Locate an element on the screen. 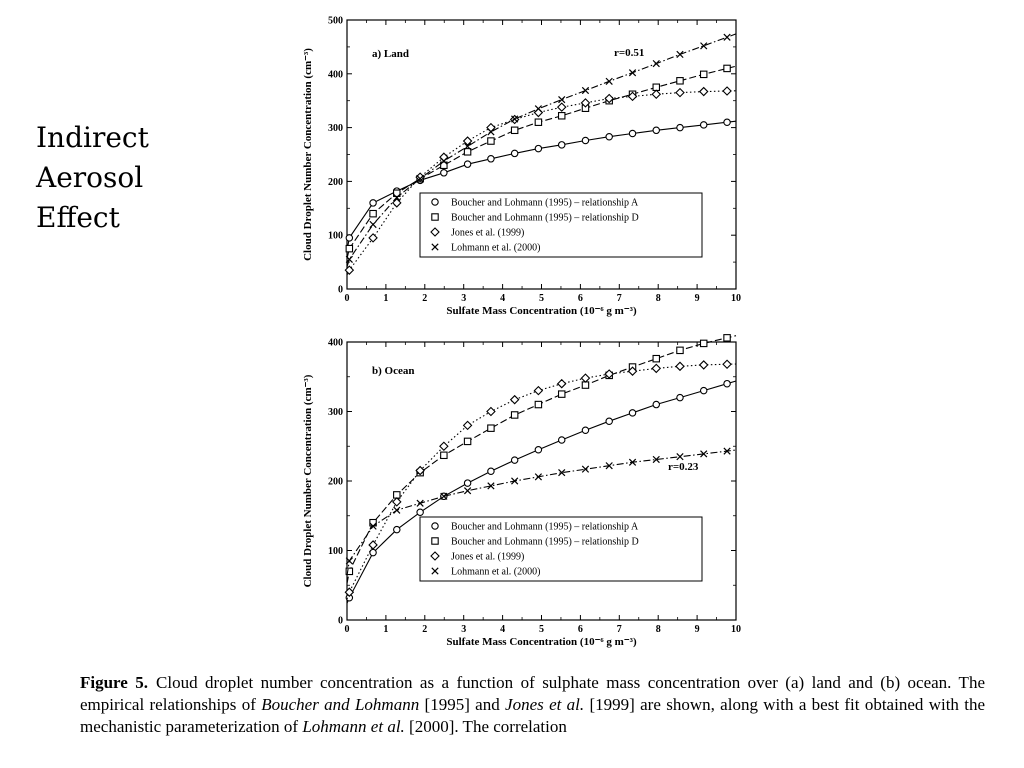  x-tick-label: 0 is located at coordinates (347, 629).